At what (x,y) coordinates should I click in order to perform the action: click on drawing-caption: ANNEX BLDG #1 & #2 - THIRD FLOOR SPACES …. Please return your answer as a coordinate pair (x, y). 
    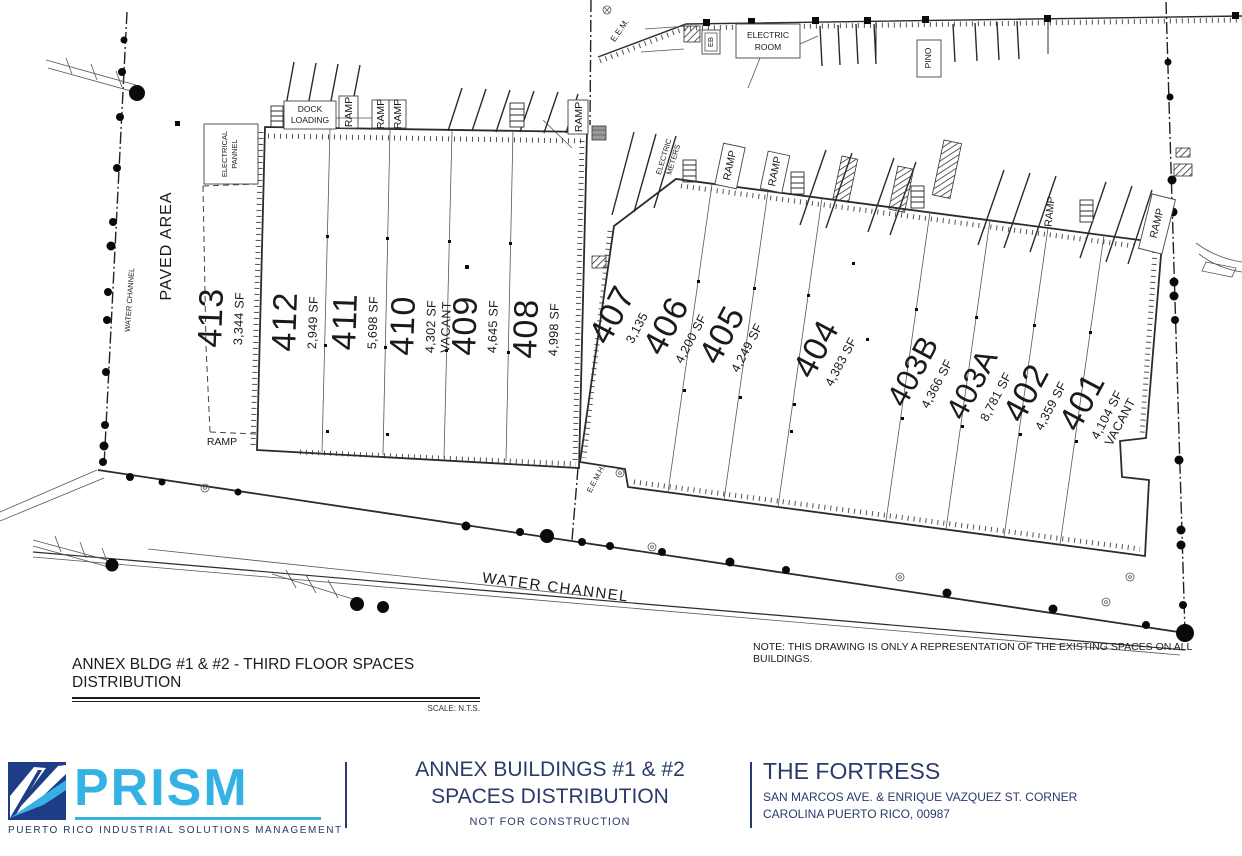
    Looking at the image, I should click on (282, 684).